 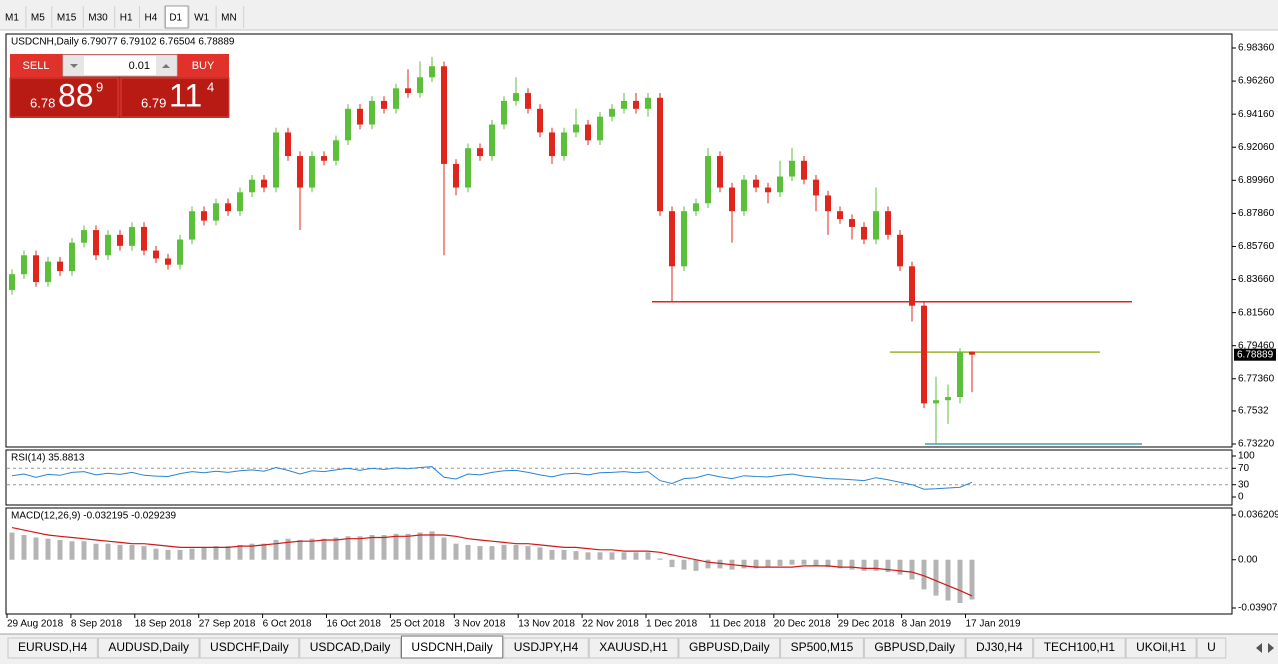 I want to click on buy-label: BUY, so click(x=203, y=66).